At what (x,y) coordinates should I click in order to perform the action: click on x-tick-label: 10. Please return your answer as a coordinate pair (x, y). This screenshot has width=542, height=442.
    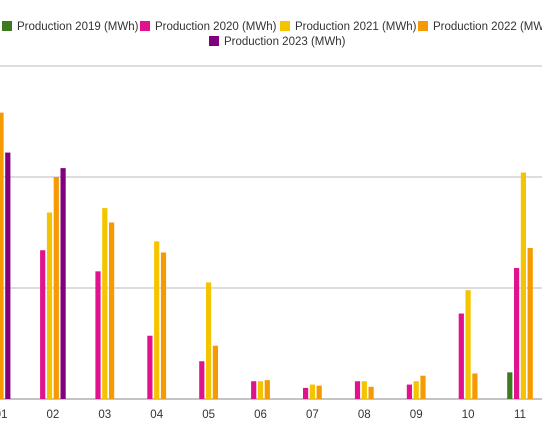
    Looking at the image, I should click on (468, 415).